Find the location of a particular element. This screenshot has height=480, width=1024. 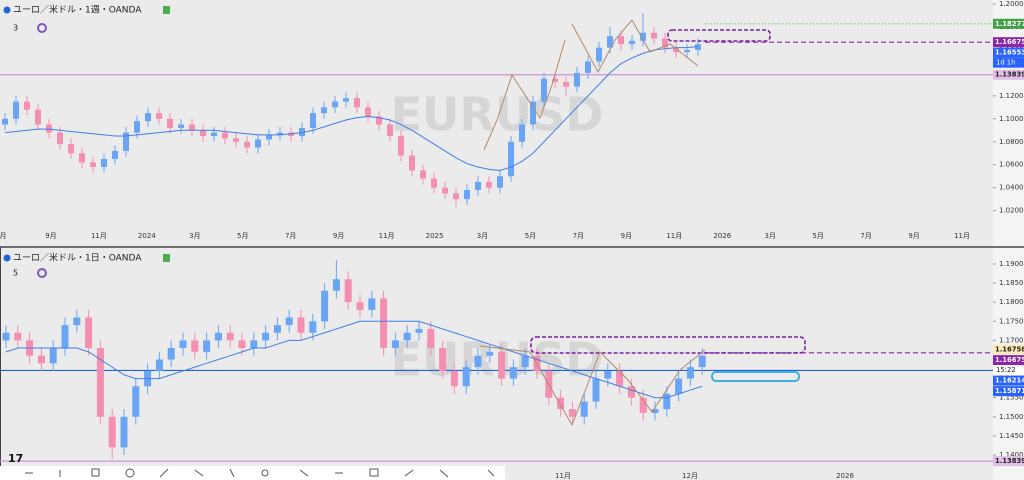

price-tag-label: 1.13839 is located at coordinates (1009, 75).